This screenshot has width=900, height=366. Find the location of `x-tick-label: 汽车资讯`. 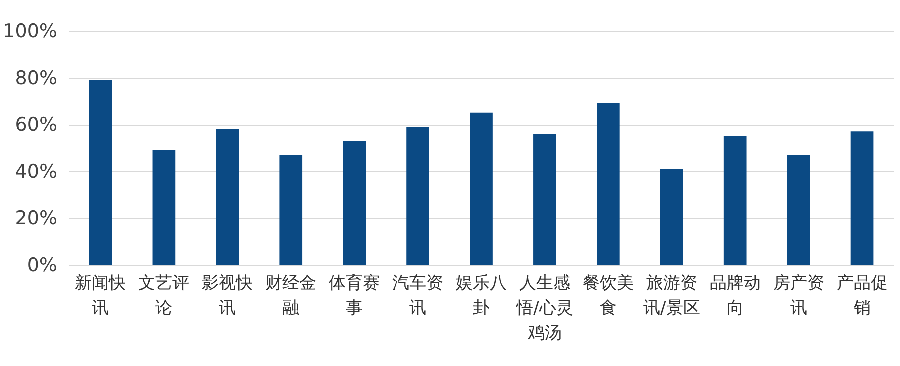

x-tick-label: 汽车资讯 is located at coordinates (418, 296).